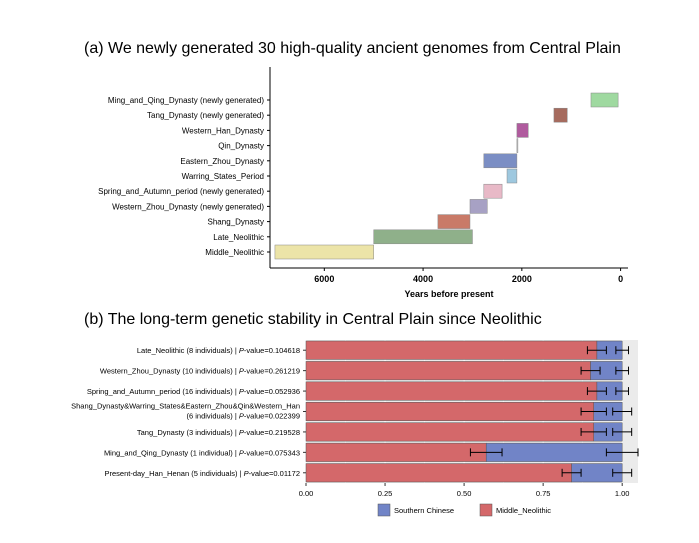 The height and width of the screenshot is (543, 699). I want to click on y-tick-label: Eastern_Zhou_Dynasty, so click(222, 161).